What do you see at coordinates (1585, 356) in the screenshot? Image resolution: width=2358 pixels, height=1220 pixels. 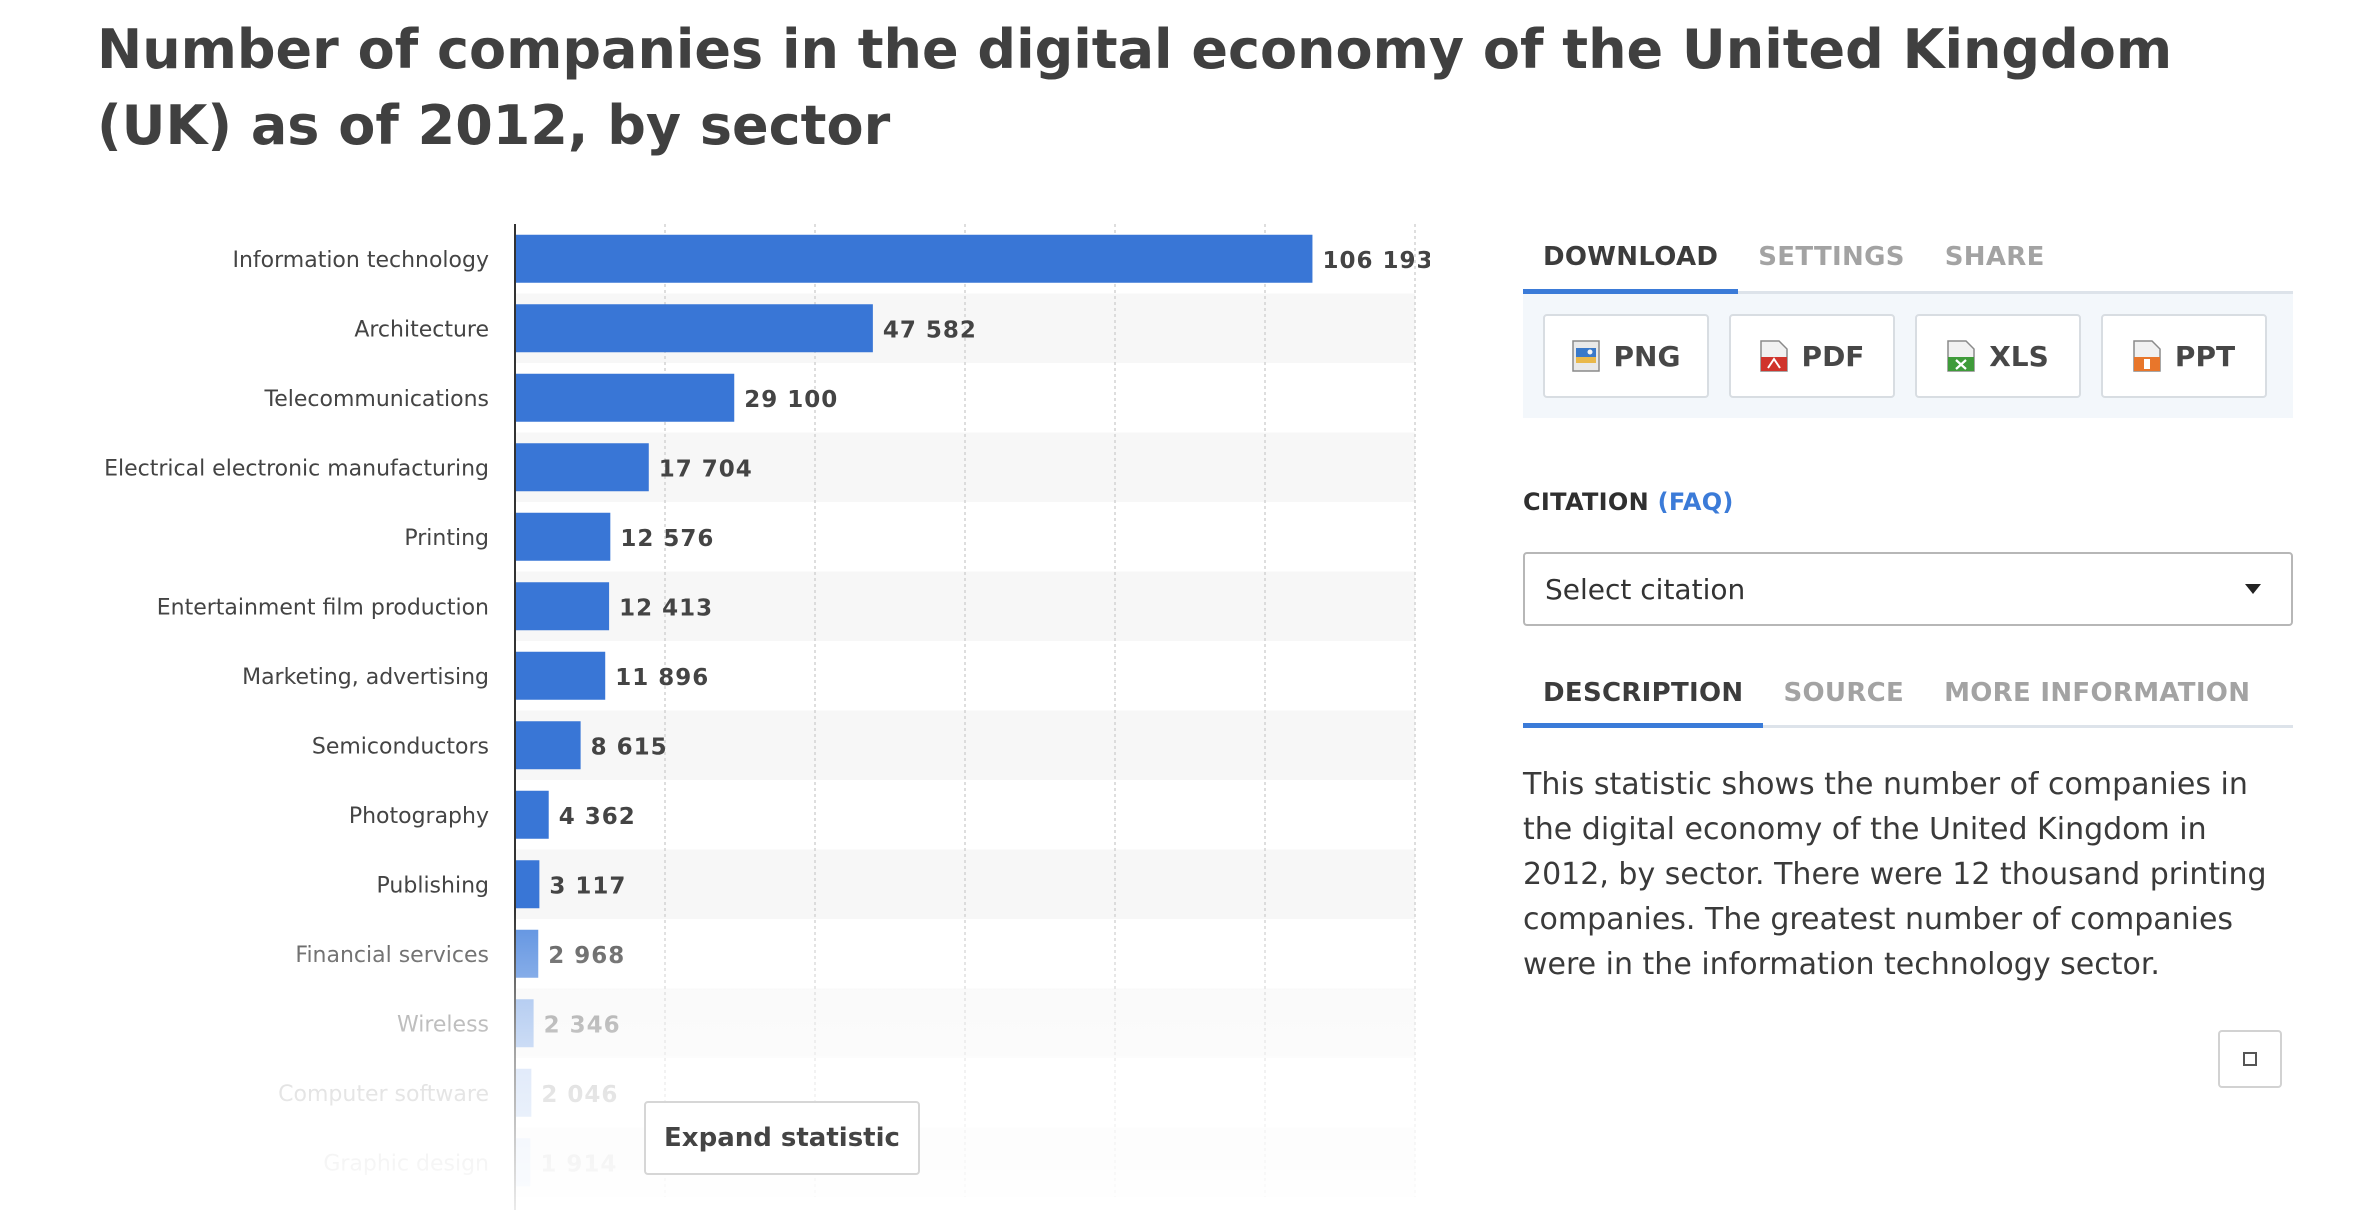 I see `png-file-icon` at bounding box center [1585, 356].